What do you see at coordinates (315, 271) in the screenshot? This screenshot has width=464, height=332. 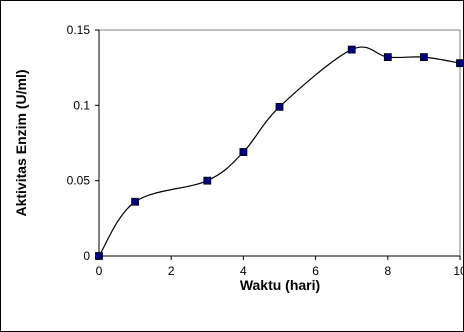 I see `x-tick-label: 6` at bounding box center [315, 271].